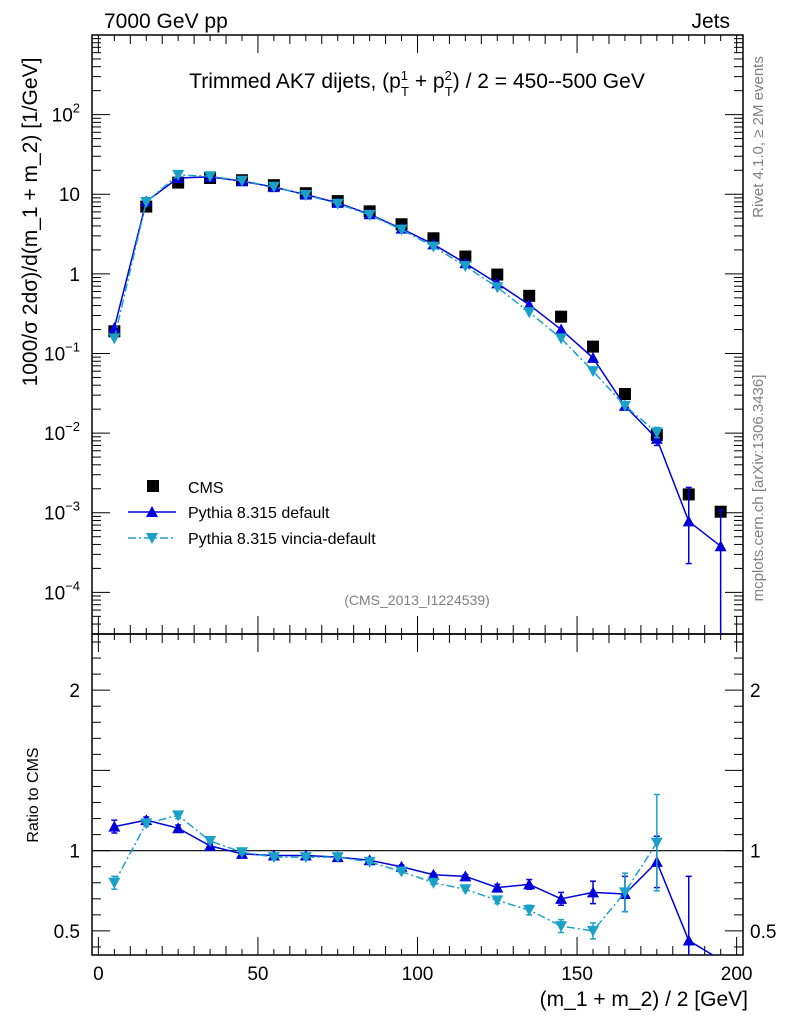 The width and height of the screenshot is (786, 1024). I want to click on title-sup2: 2, so click(448, 75).